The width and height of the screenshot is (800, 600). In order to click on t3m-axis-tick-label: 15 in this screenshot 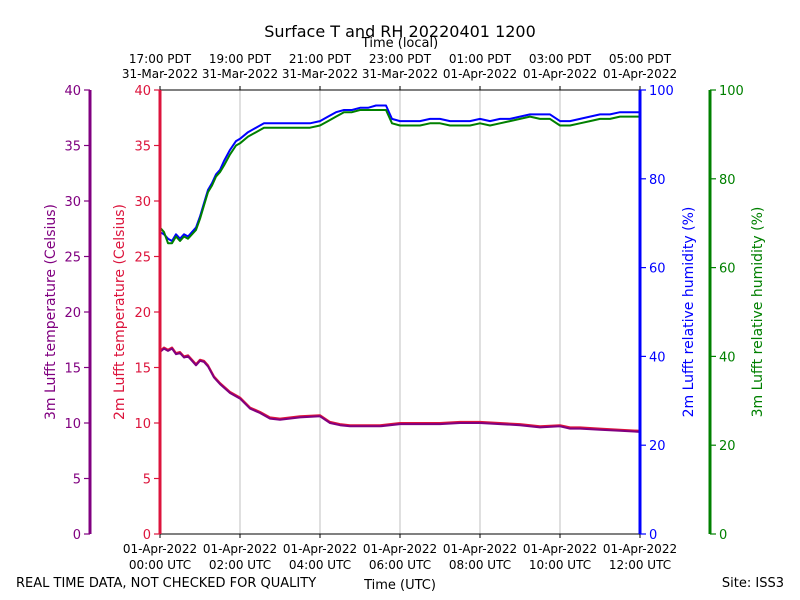, I will do `click(72, 369)`.